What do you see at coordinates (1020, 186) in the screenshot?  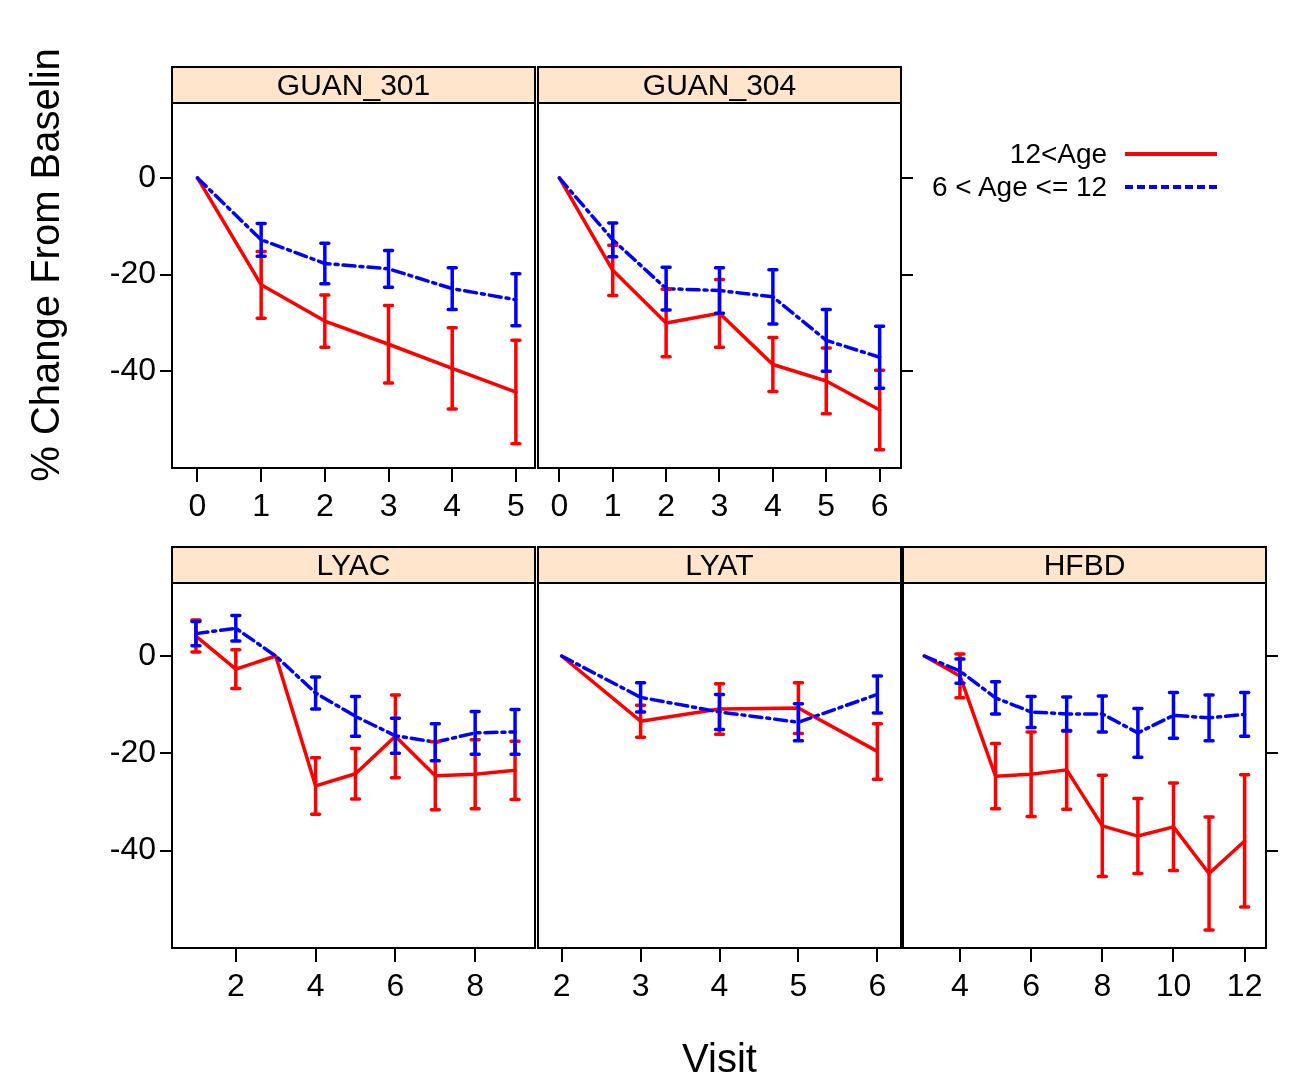 I see `legend-label: 6 < Age <= 12` at bounding box center [1020, 186].